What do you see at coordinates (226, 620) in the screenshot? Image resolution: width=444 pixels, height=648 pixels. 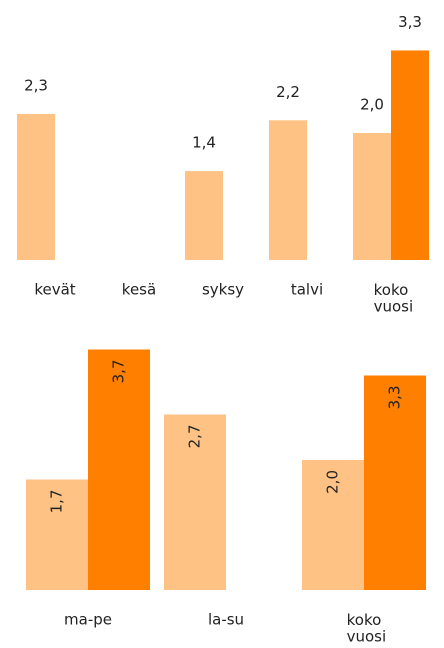 I see `x-tick-label: la-su` at bounding box center [226, 620].